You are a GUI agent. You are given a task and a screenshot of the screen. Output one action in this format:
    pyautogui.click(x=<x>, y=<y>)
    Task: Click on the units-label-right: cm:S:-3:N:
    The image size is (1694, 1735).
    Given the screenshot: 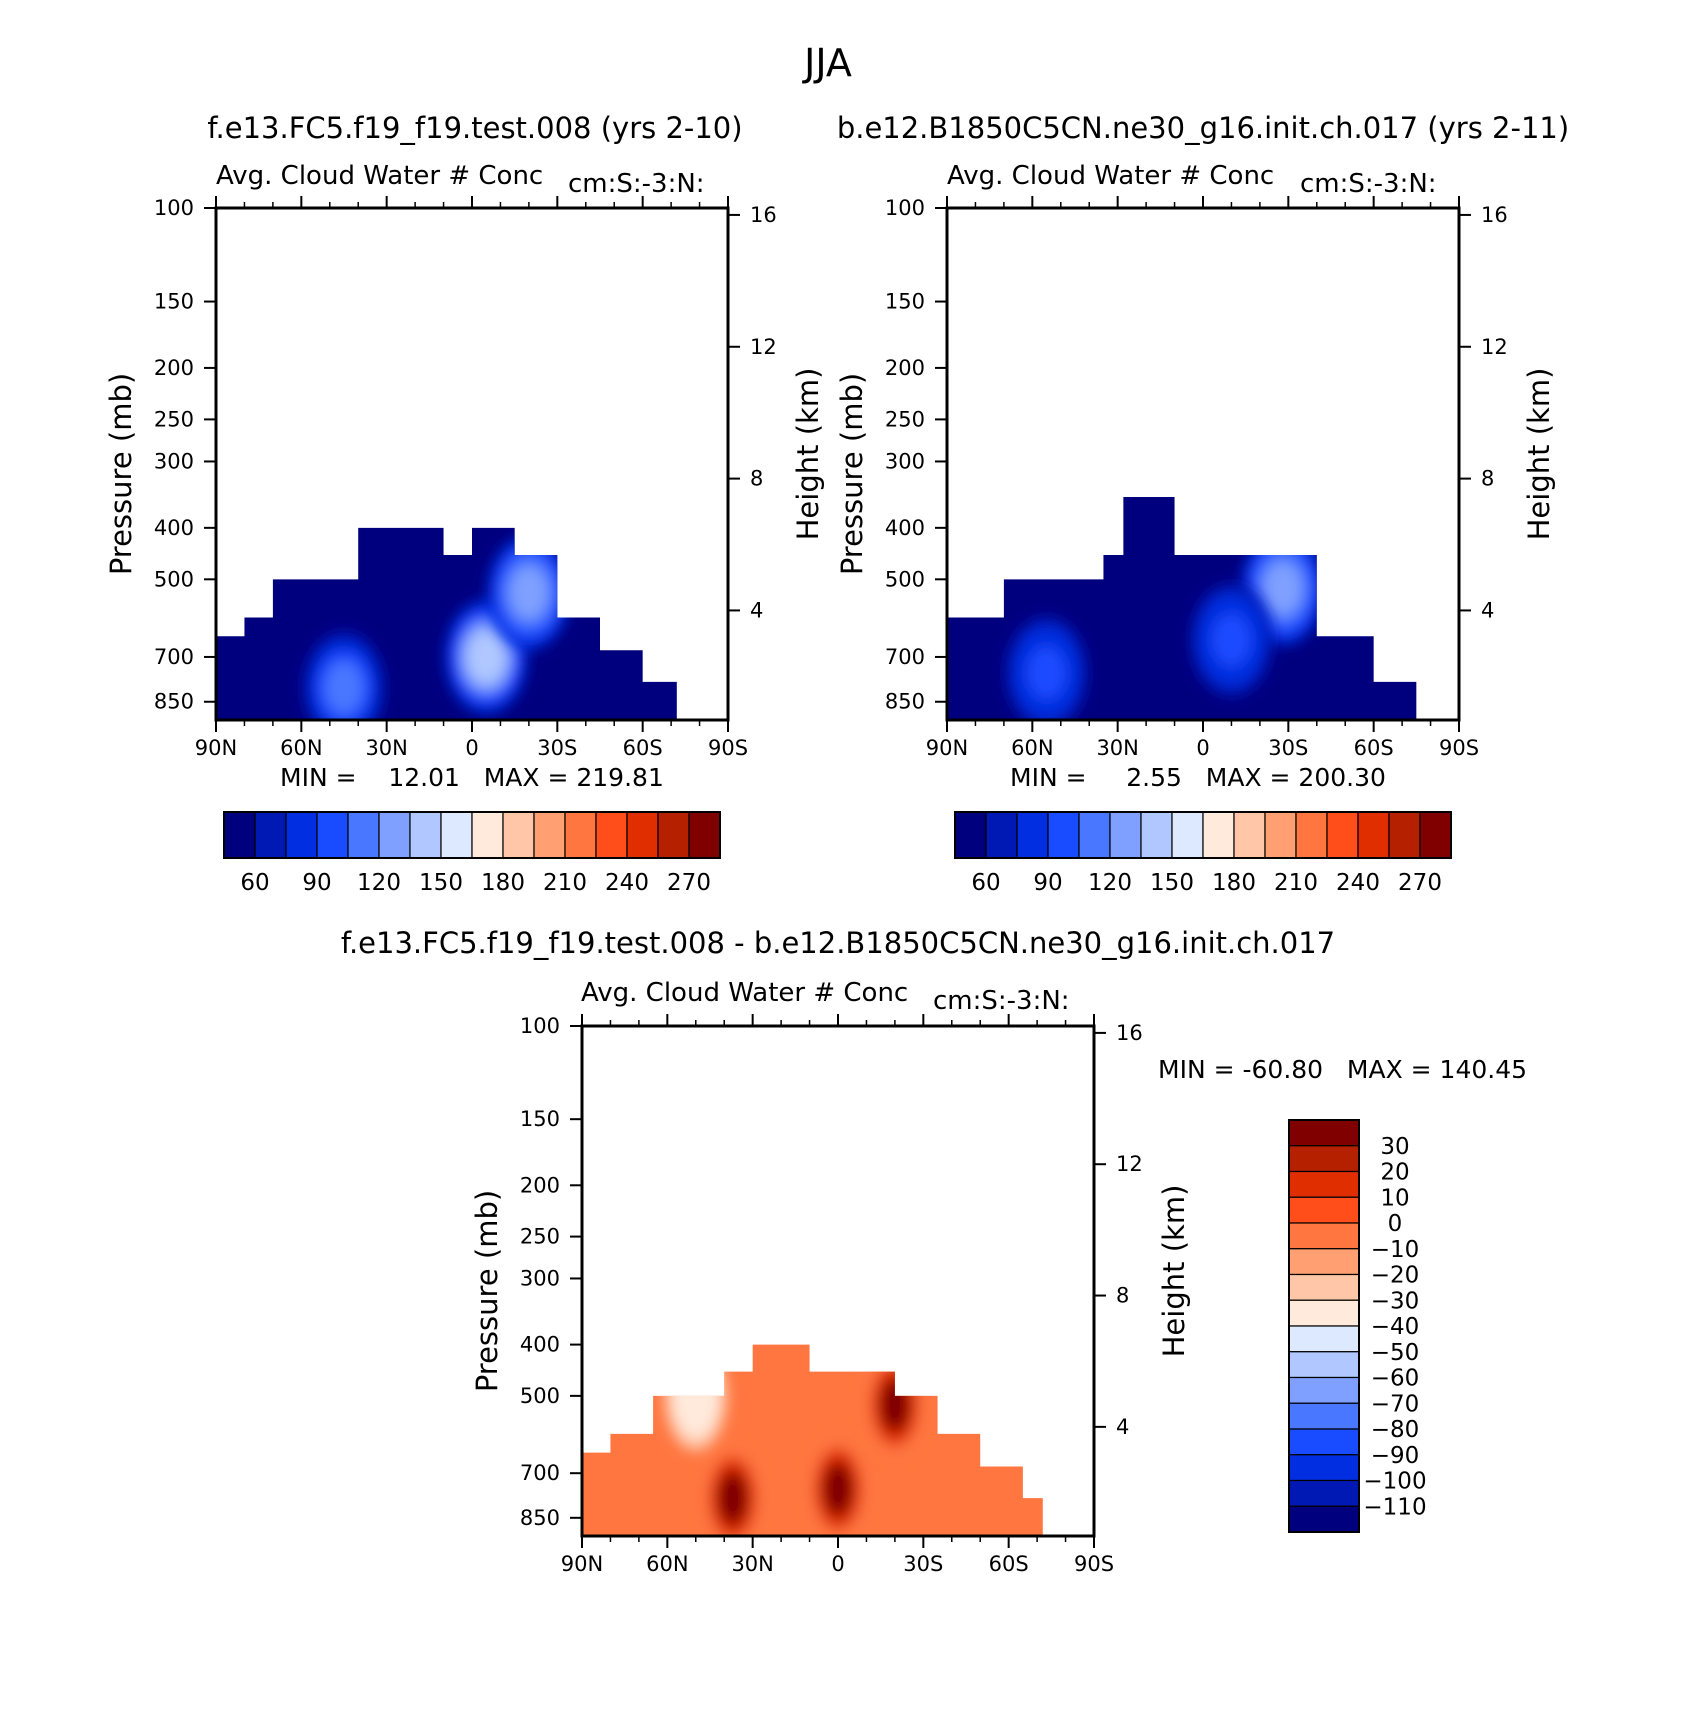 What is the action you would take?
    pyautogui.click(x=1368, y=184)
    